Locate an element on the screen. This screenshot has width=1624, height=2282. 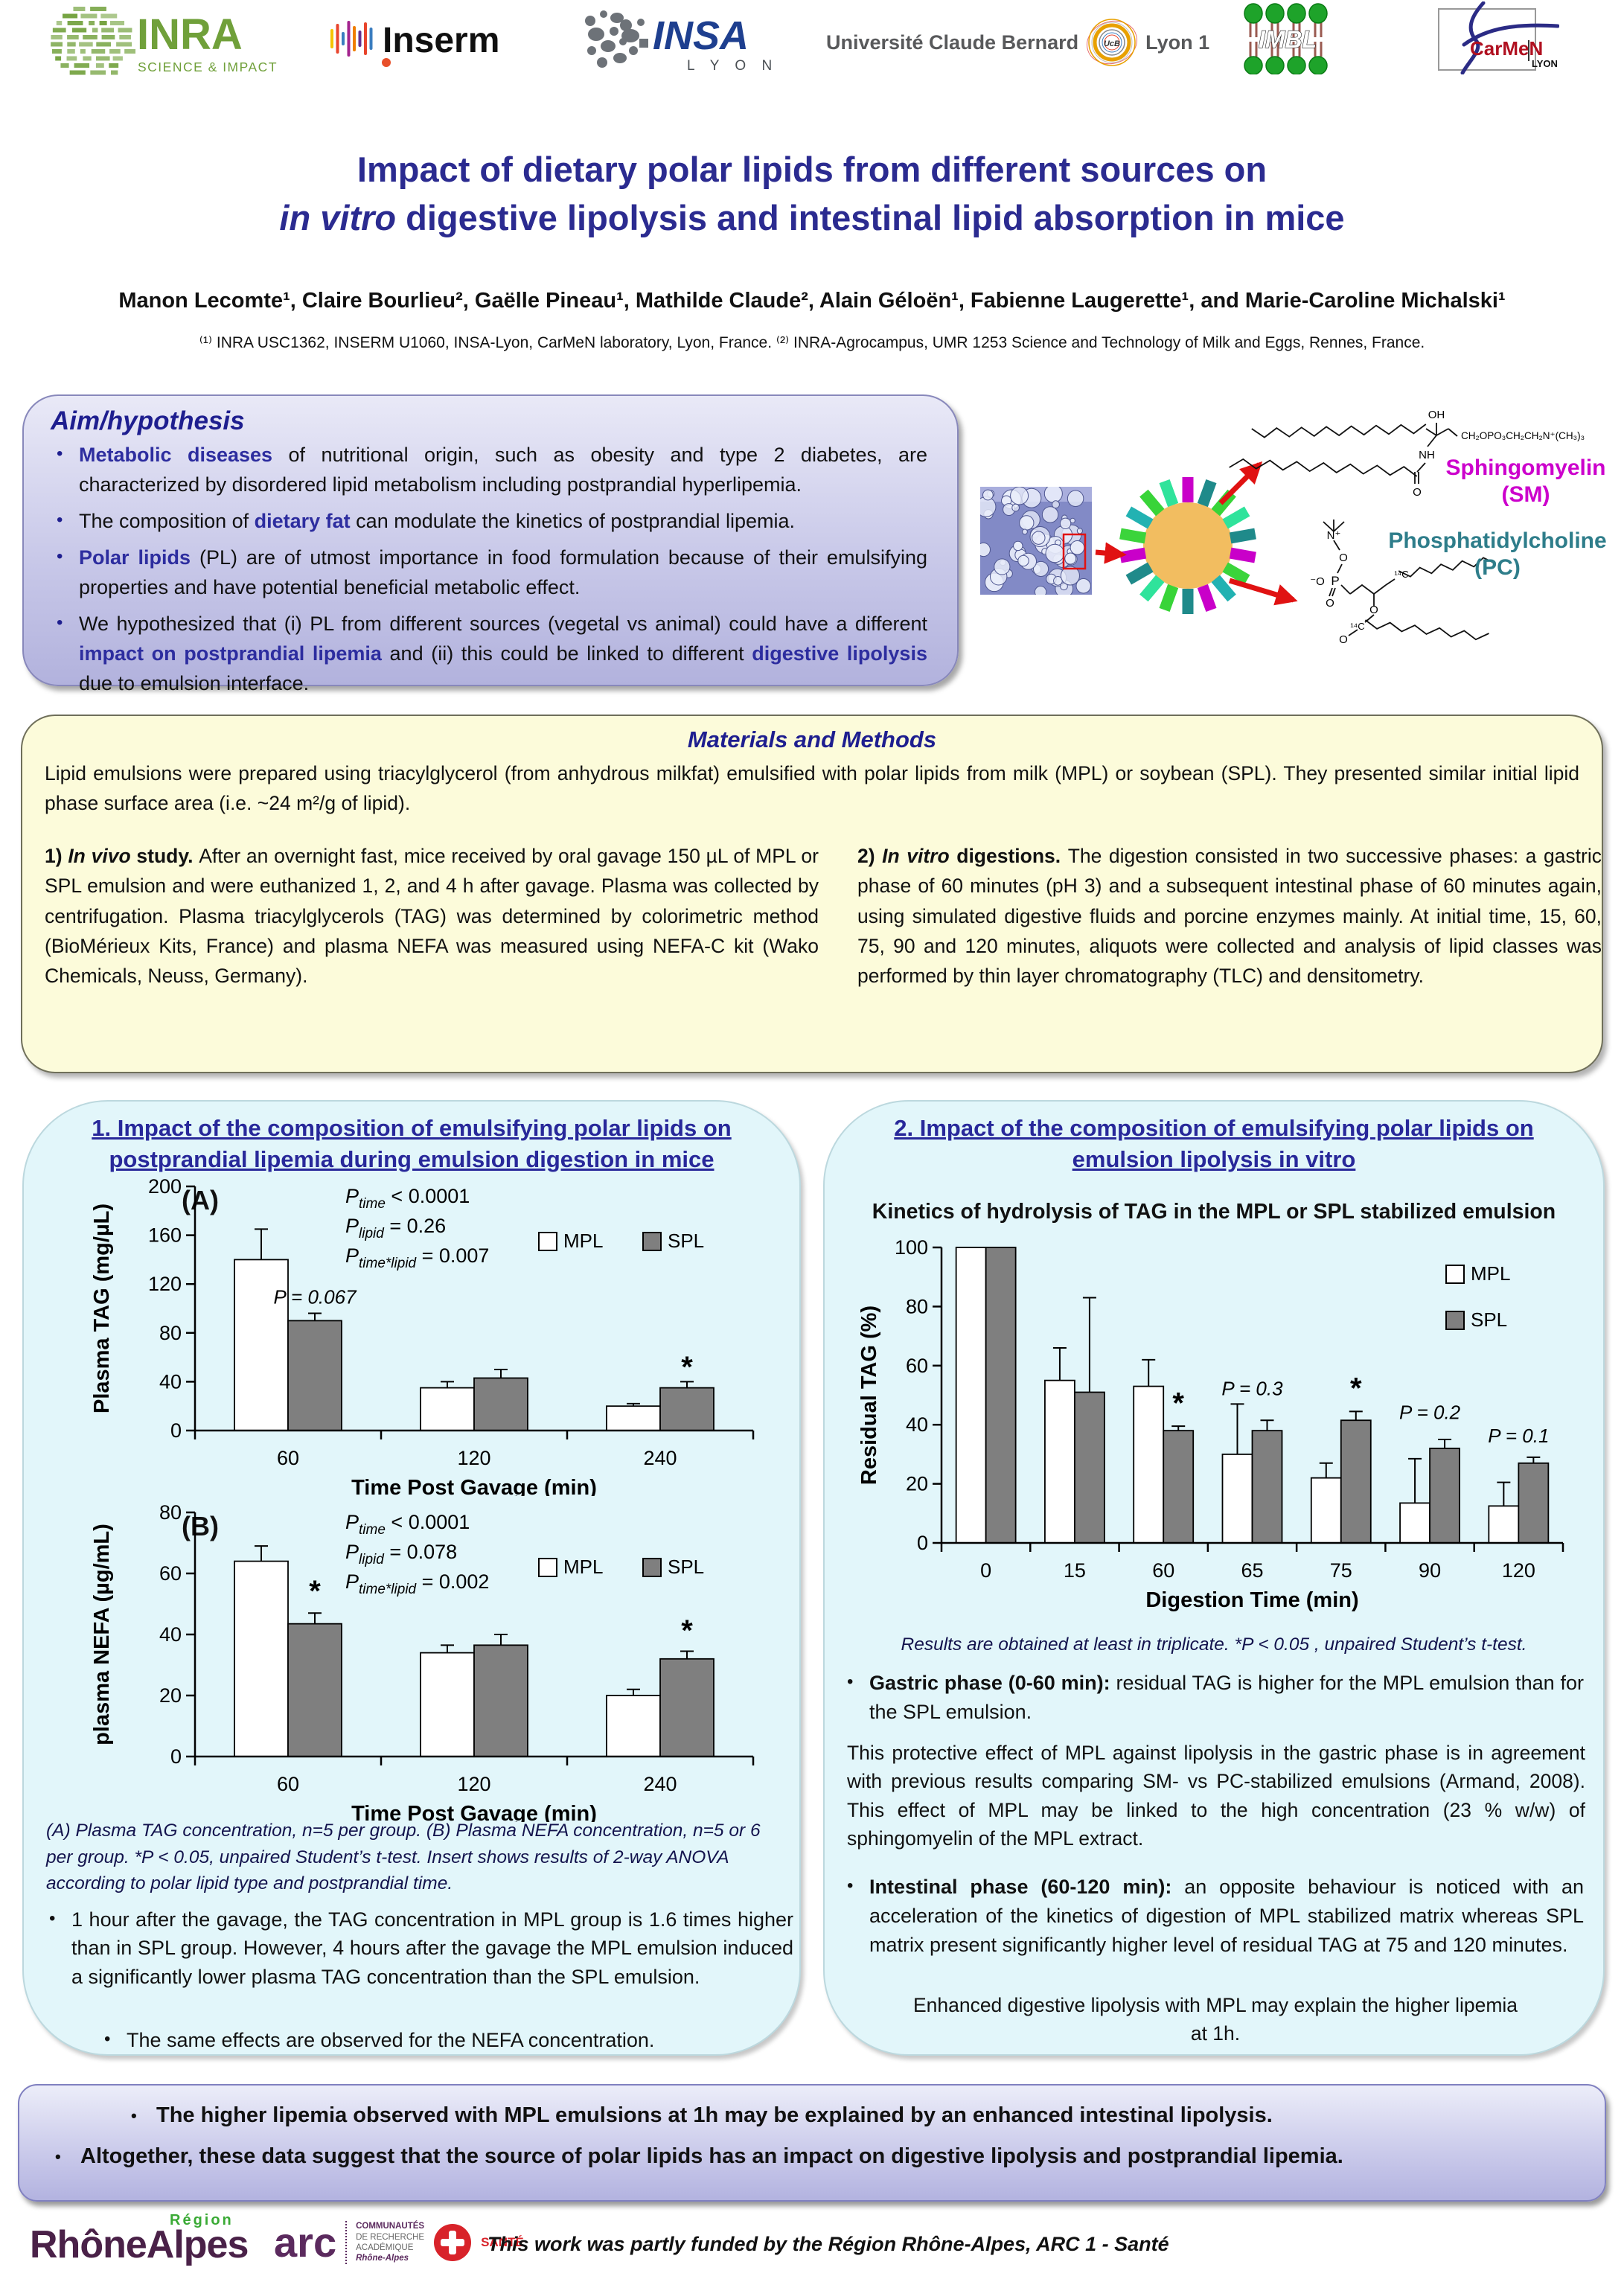
inra-logo: INRA SCIENCE & IMPACT is located at coordinates (164, 41).